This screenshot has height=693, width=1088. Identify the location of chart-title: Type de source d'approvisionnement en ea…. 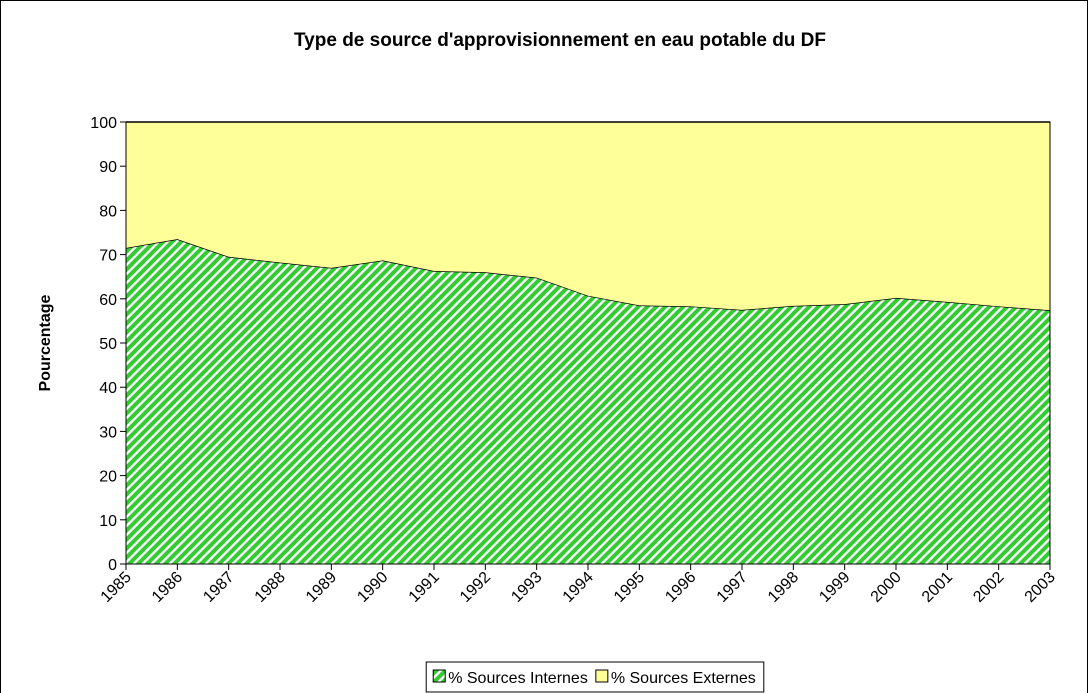
(560, 40).